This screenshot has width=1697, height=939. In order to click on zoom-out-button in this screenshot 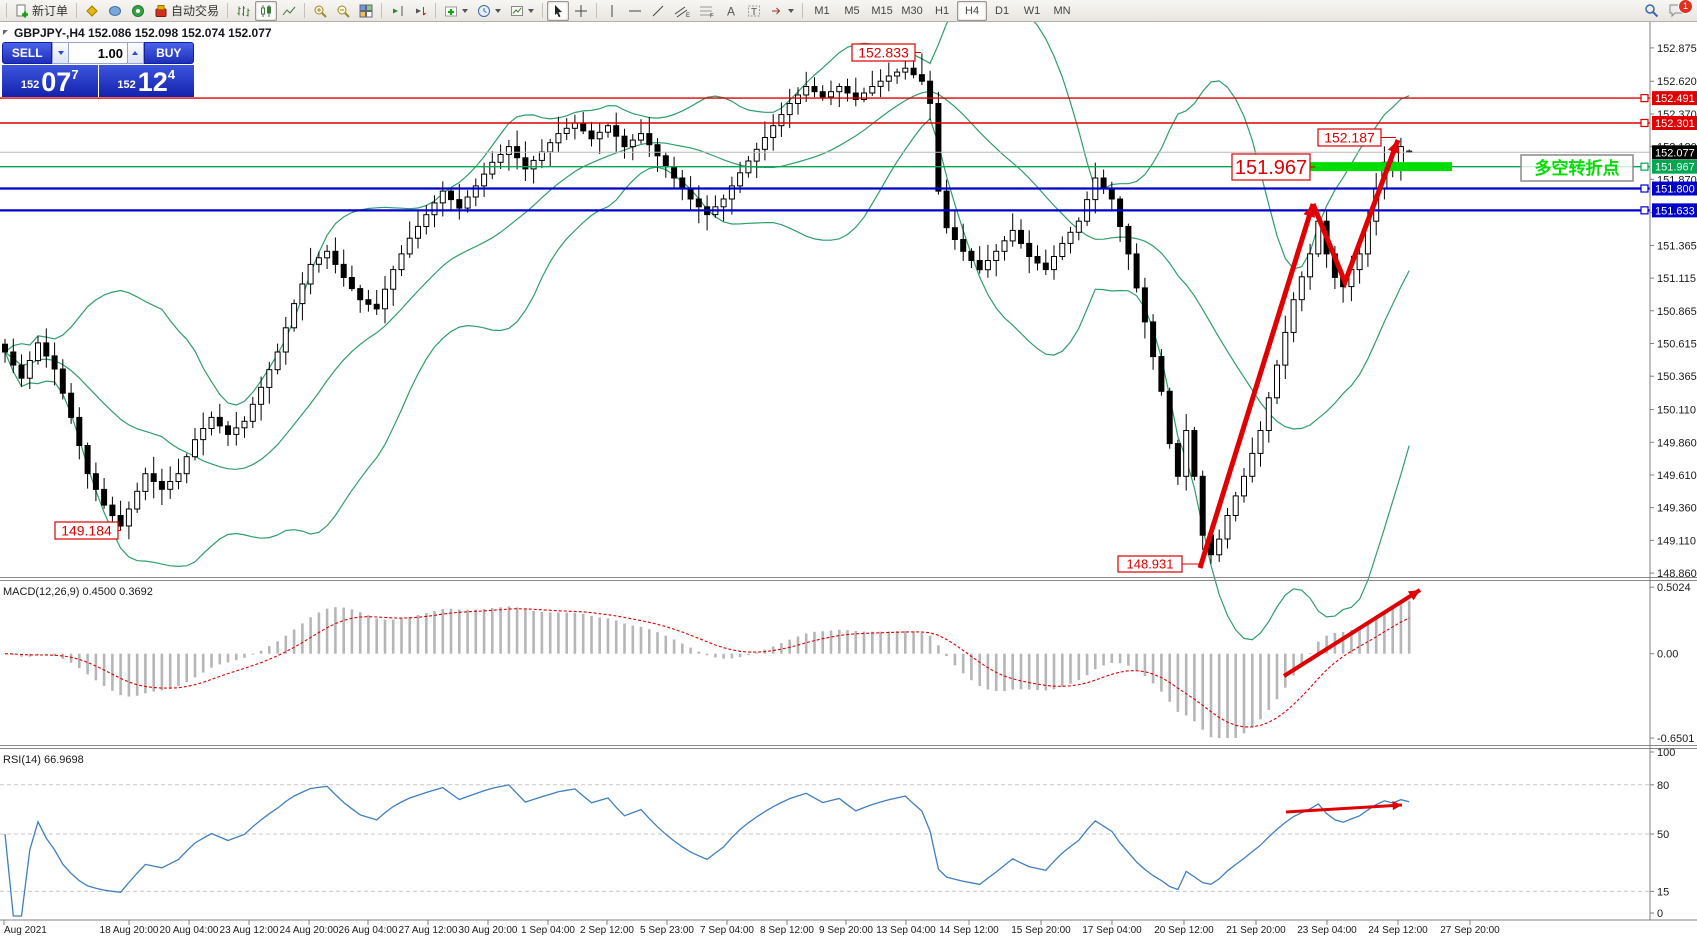, I will do `click(343, 11)`.